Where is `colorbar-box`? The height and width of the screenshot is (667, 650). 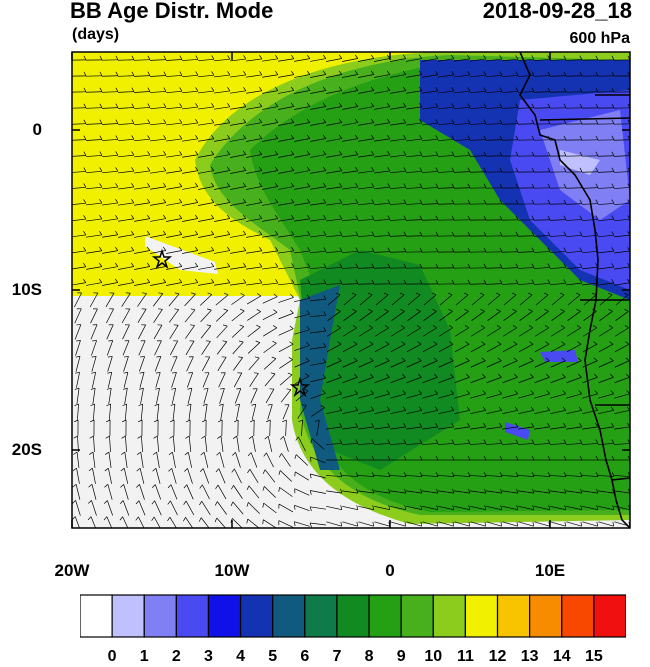
colorbar-box is located at coordinates (609, 616).